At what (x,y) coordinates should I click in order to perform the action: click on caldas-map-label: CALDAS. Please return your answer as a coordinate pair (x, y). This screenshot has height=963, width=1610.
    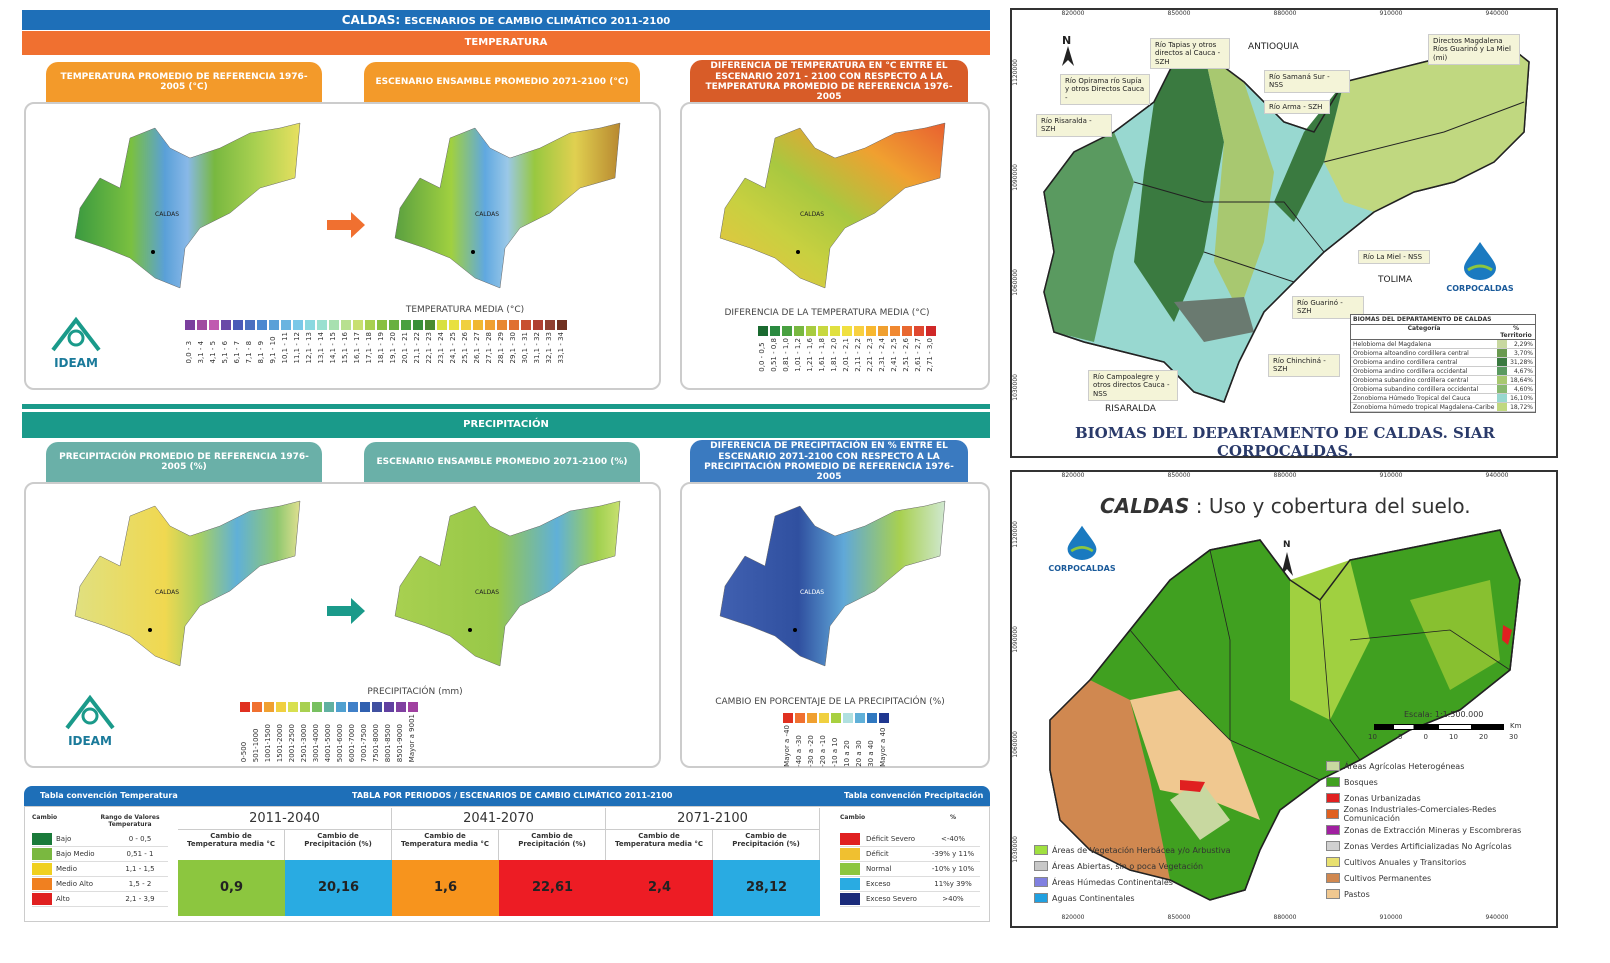
    Looking at the image, I should click on (167, 214).